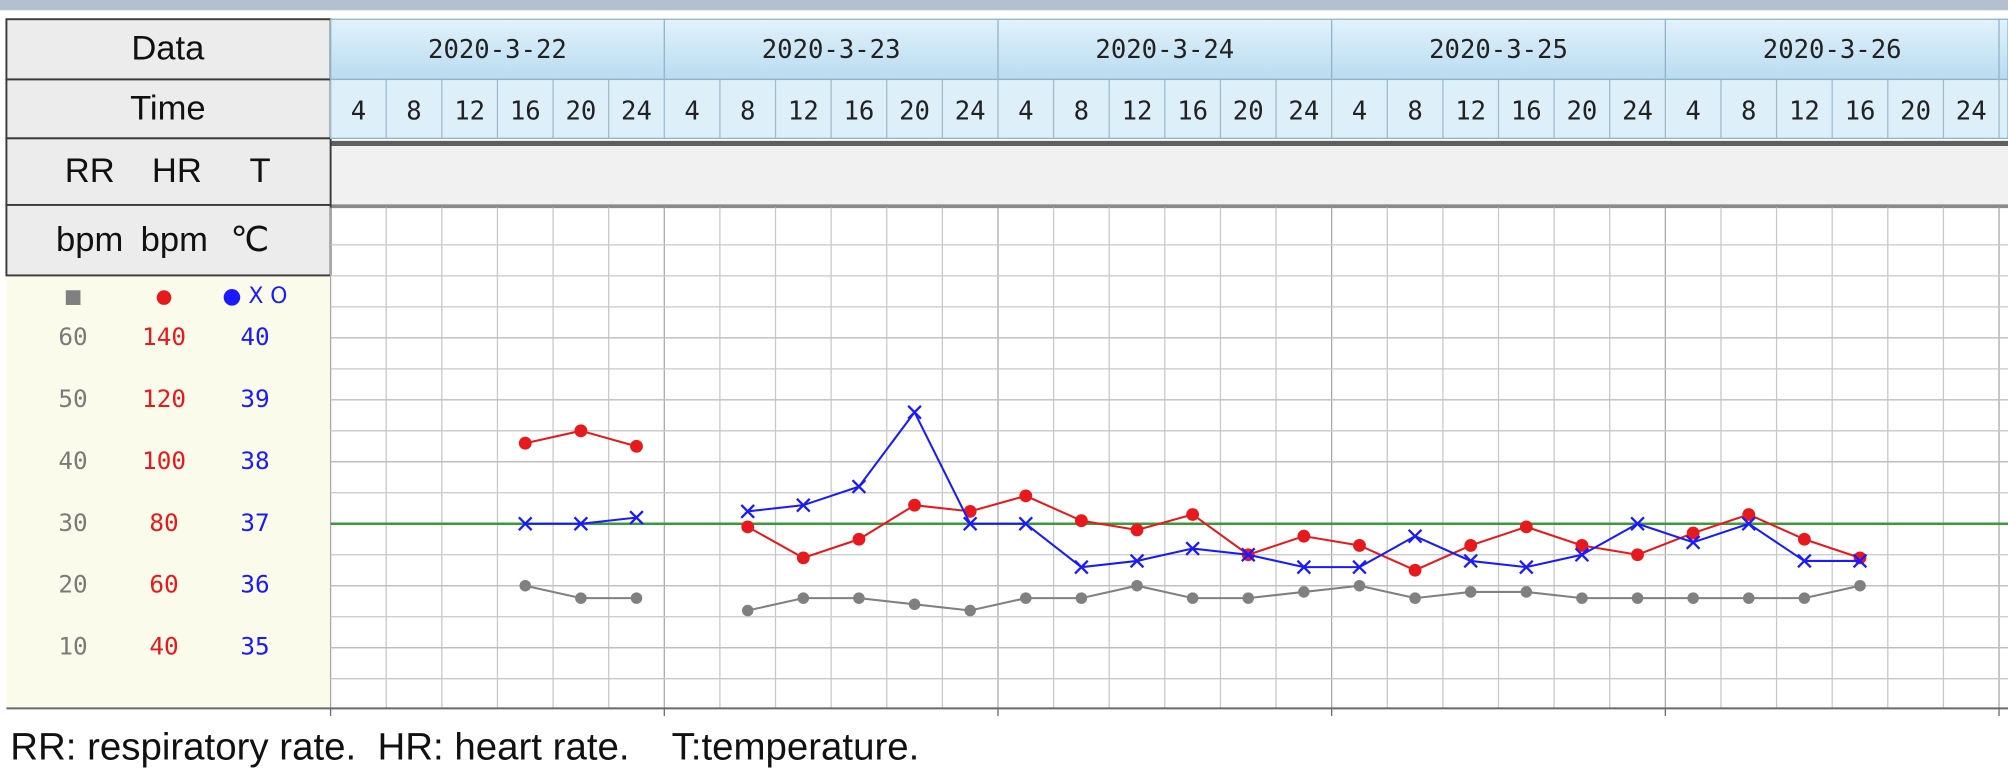 This screenshot has width=2008, height=775. I want to click on series-name: HR, so click(177, 171).